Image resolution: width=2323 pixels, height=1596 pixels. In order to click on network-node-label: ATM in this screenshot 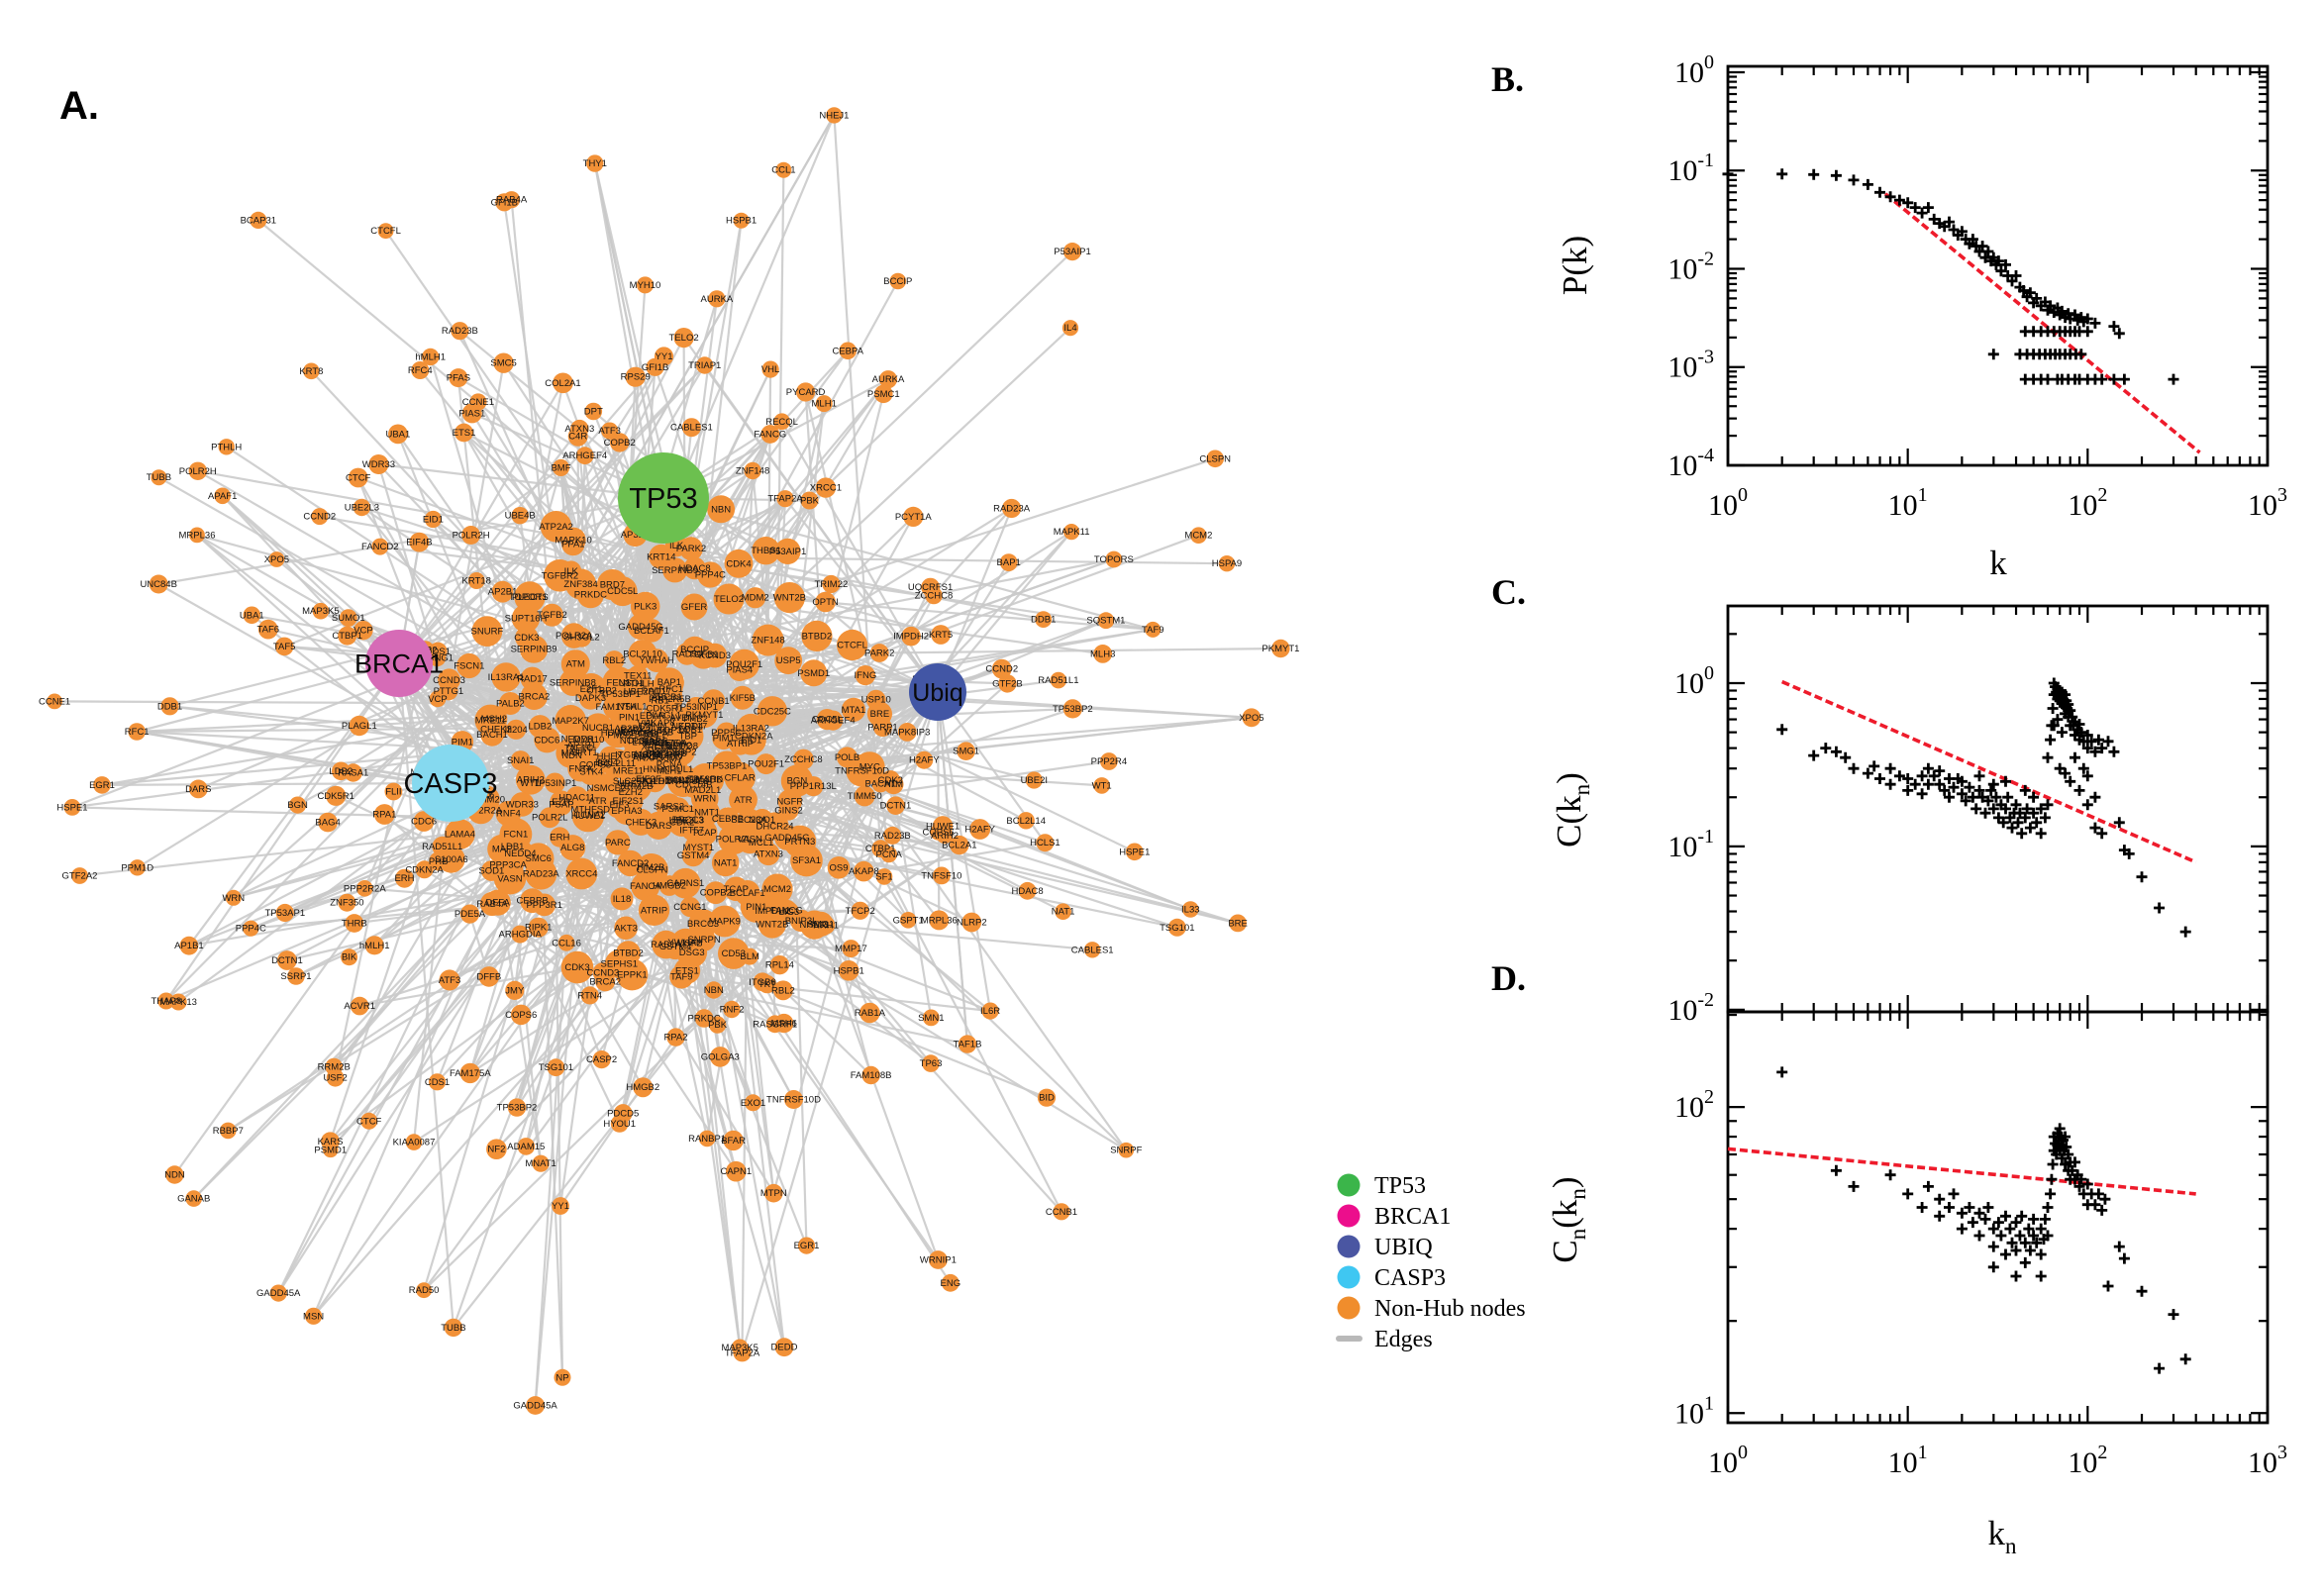, I will do `click(893, 784)`.